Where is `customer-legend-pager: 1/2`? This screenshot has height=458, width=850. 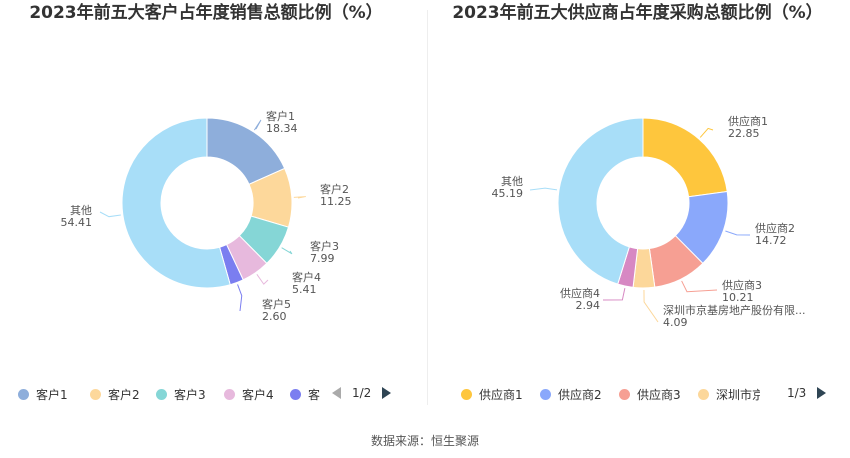 customer-legend-pager: 1/2 is located at coordinates (370, 393).